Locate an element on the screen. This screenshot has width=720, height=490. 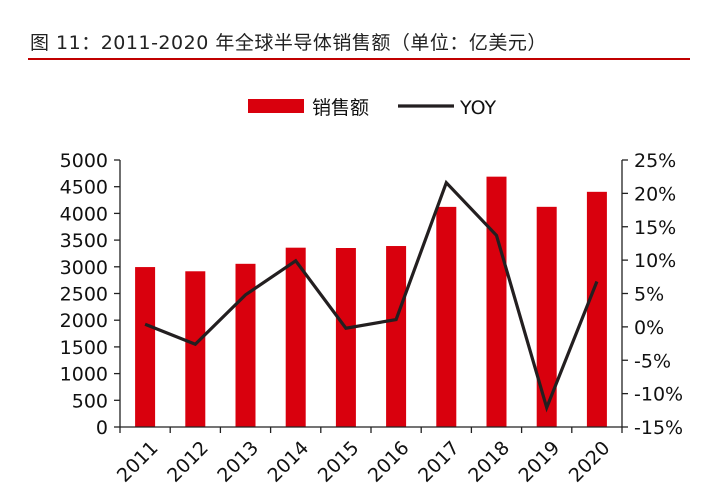
y-right-tick-label: 10% is located at coordinates (655, 261).